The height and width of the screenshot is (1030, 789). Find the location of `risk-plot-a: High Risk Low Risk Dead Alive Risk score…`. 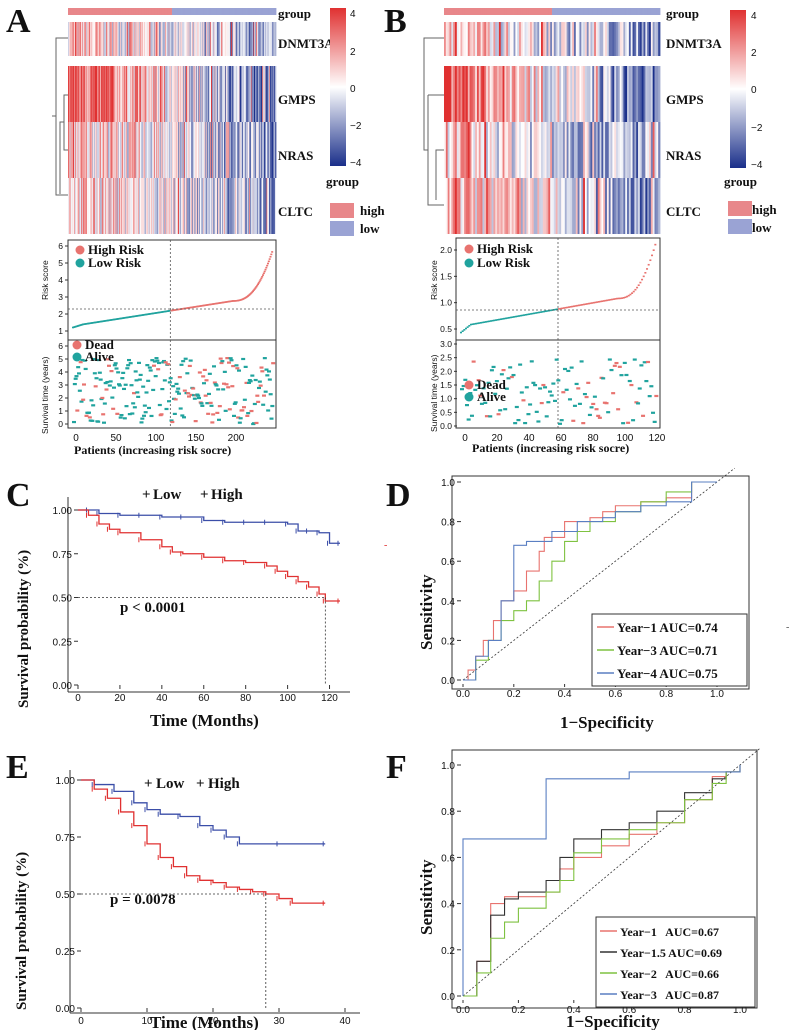

risk-plot-a: High Risk Low Risk Dead Alive Risk score… is located at coordinates (158, 348).